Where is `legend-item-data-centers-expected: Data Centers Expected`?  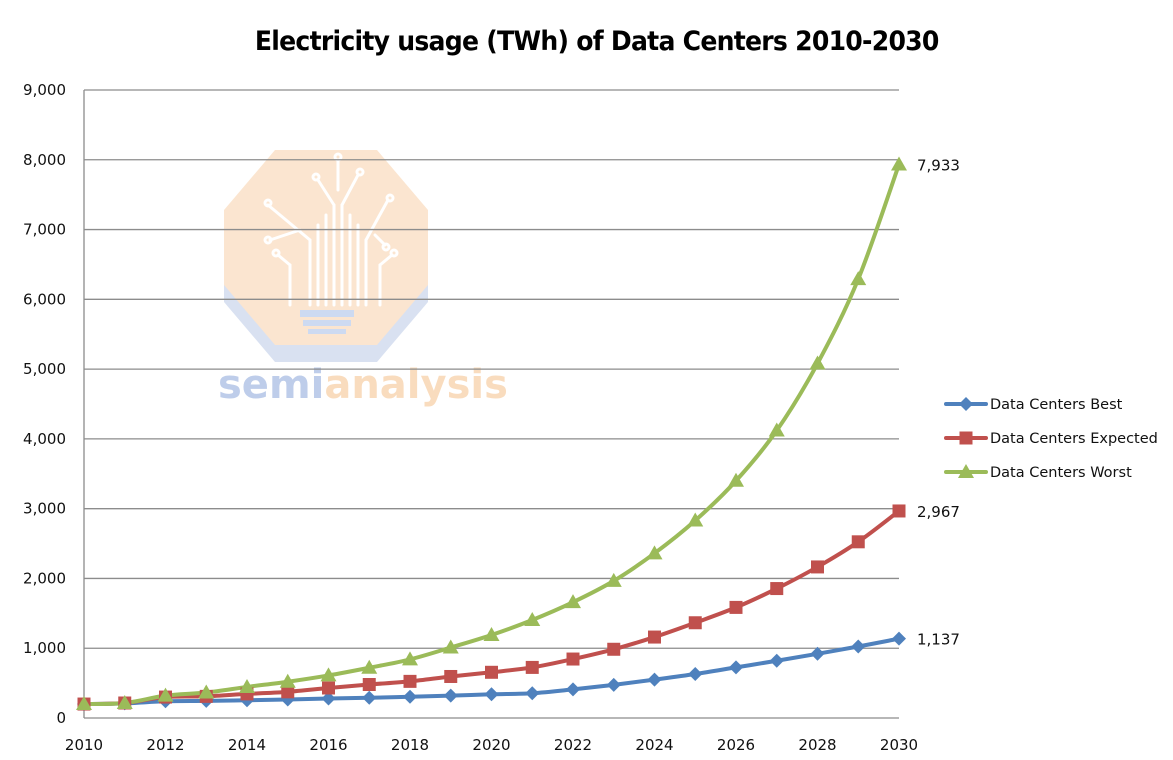 legend-item-data-centers-expected: Data Centers Expected is located at coordinates (1051, 439).